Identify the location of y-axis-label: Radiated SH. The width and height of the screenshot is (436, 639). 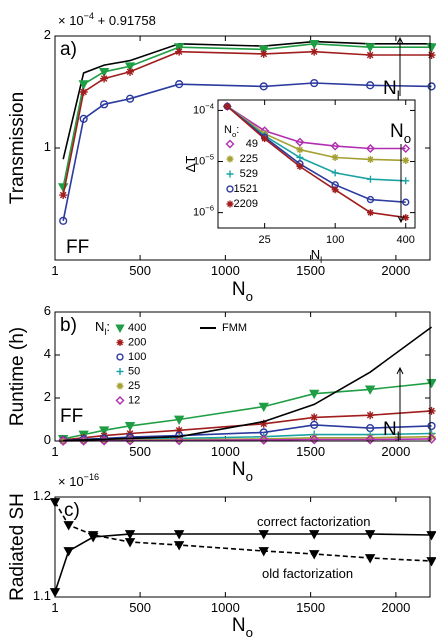
(17, 547).